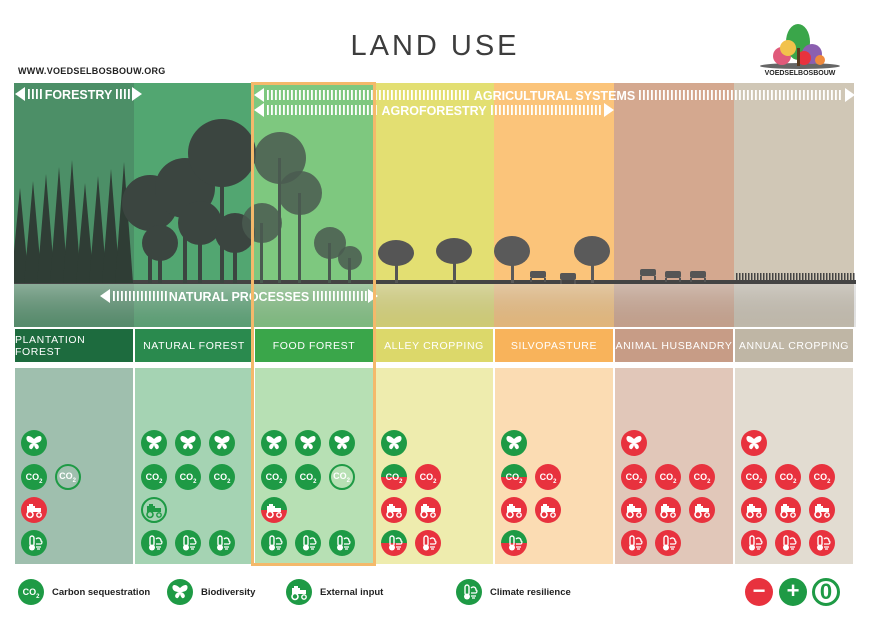  What do you see at coordinates (92, 71) in the screenshot?
I see `website-url: WWW.VOEDSELBOSBOUW.ORG` at bounding box center [92, 71].